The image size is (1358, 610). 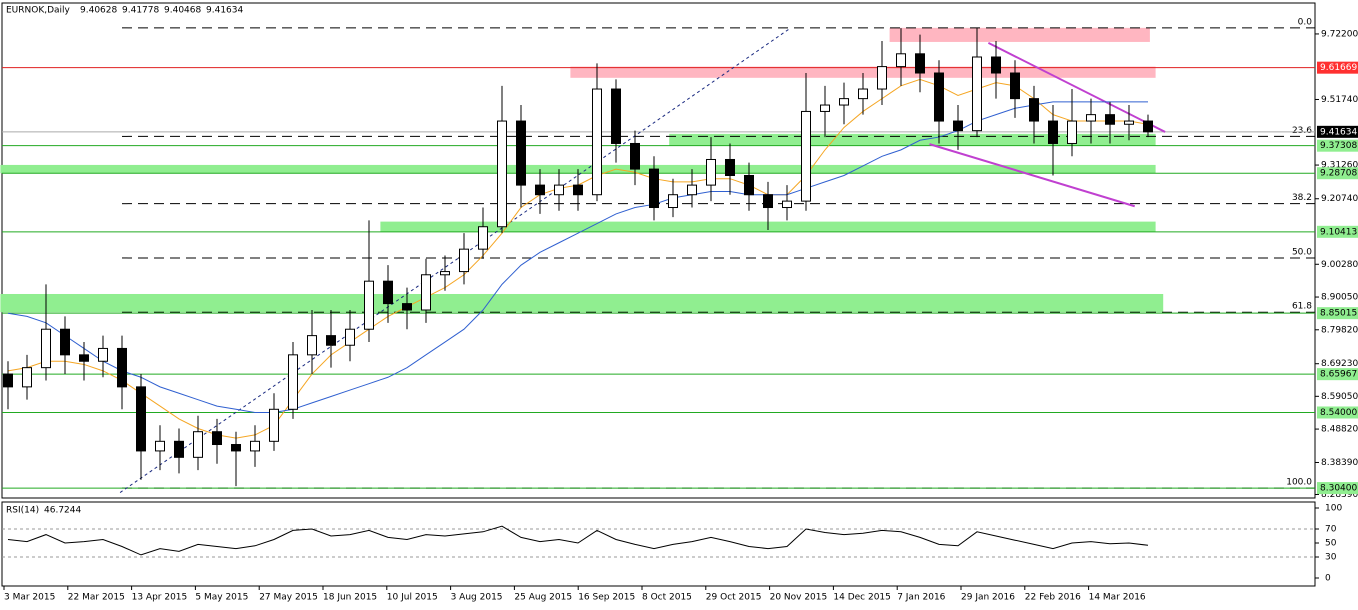 What do you see at coordinates (224, 11) in the screenshot?
I see `ohlc-value: 9.41634` at bounding box center [224, 11].